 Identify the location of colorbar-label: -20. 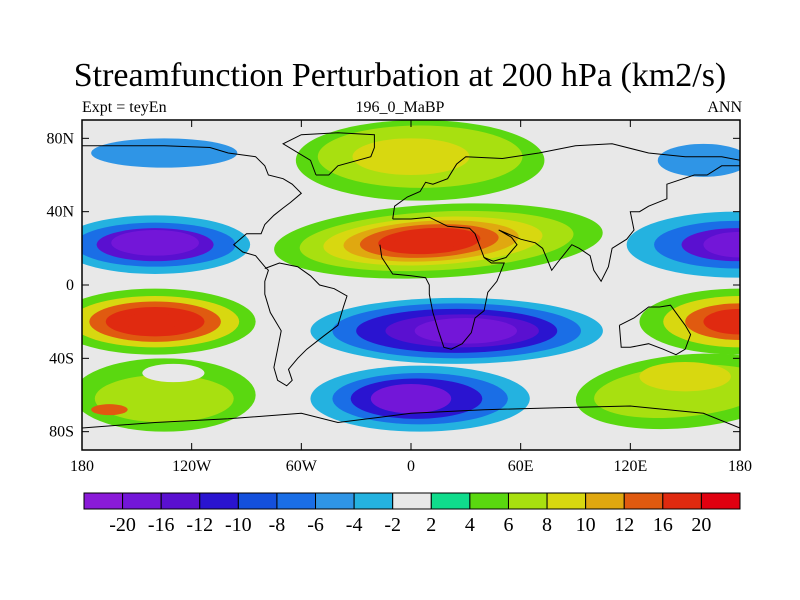
(122, 525).